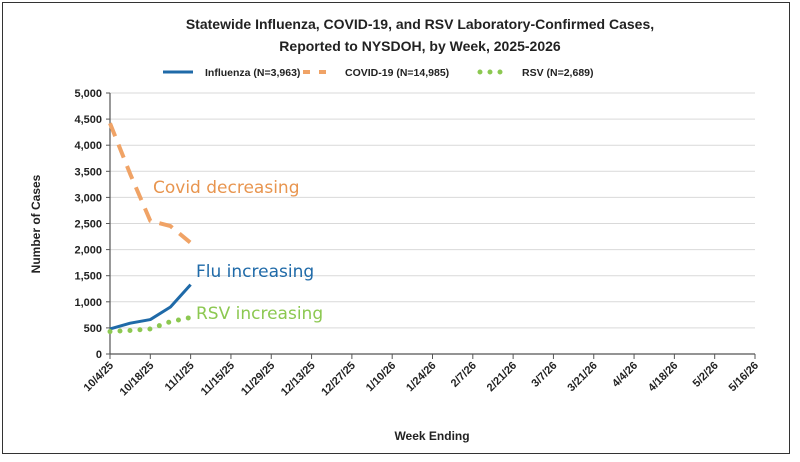  Describe the element at coordinates (99, 355) in the screenshot. I see `y-tick-label: 0` at that location.